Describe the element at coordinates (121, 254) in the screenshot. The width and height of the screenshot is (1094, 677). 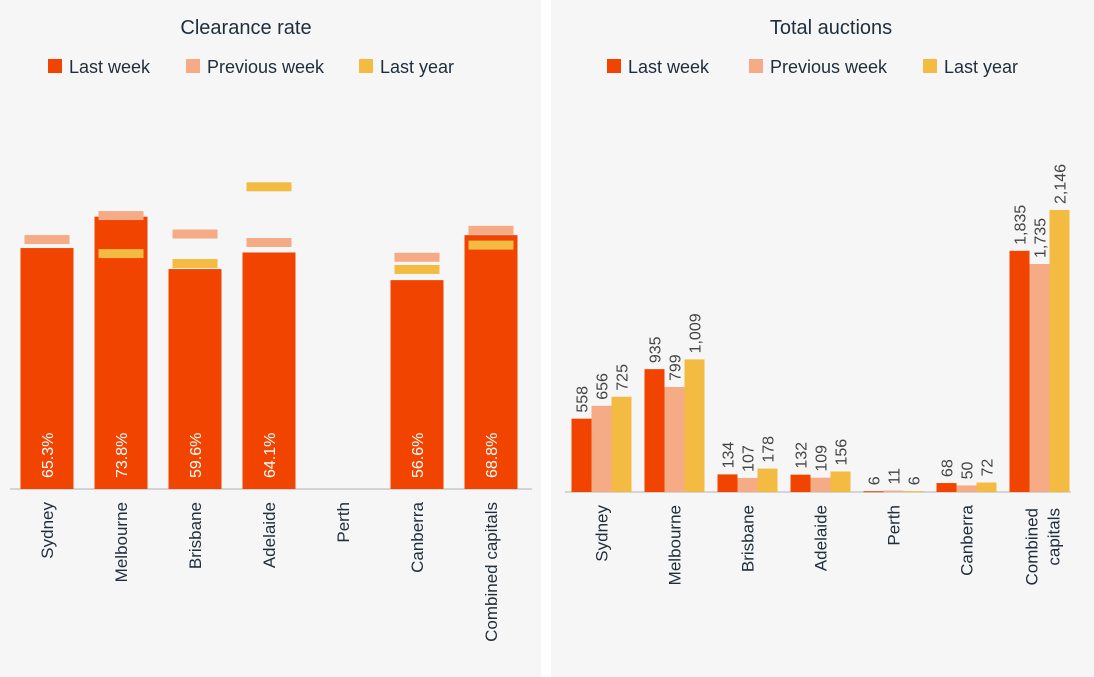
I see `marker-last-year-melbourne` at that location.